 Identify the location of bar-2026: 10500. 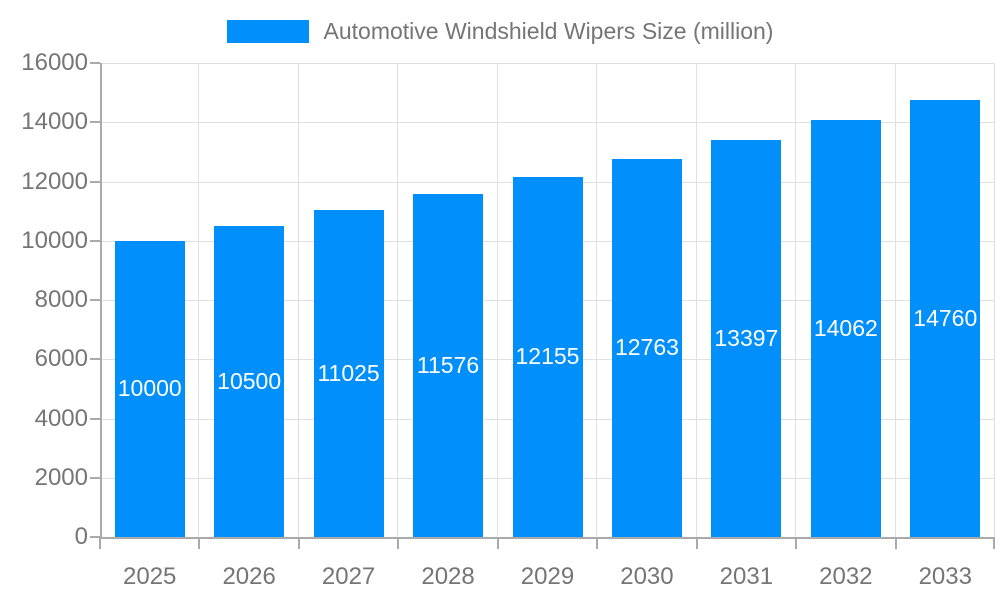
(249, 381).